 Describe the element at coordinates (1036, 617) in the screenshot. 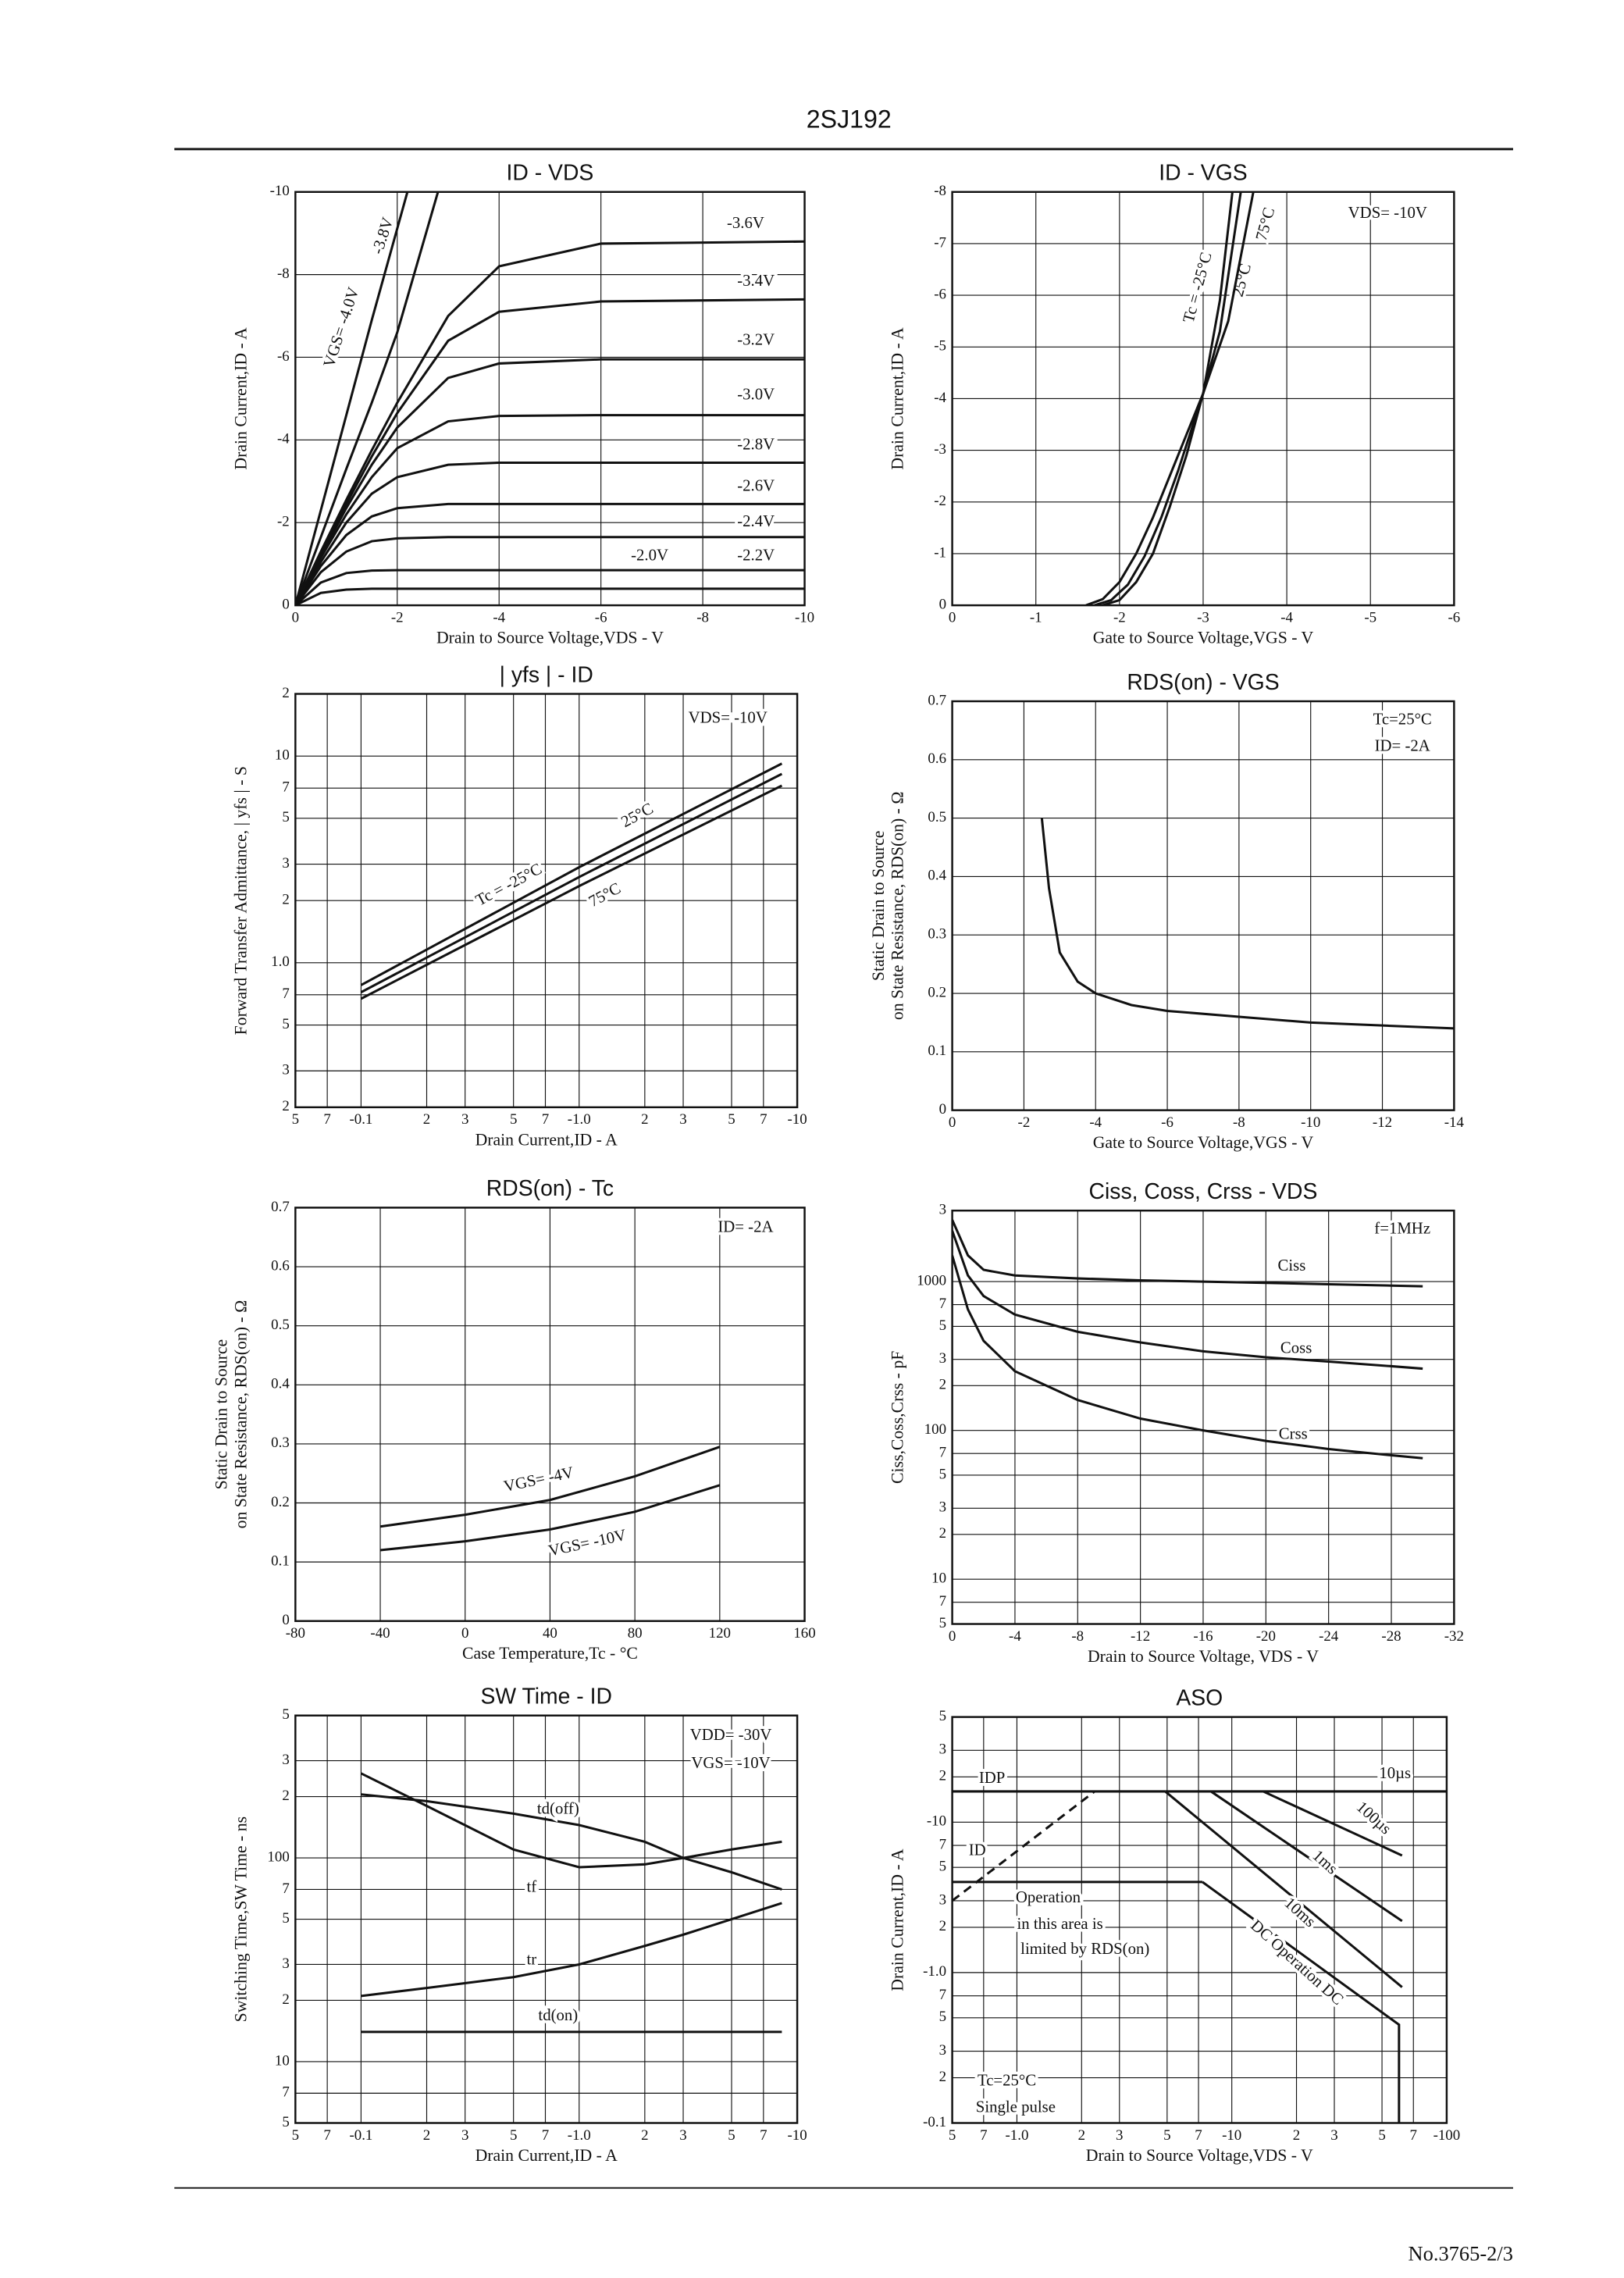

I see `x-tick-label: -1` at that location.